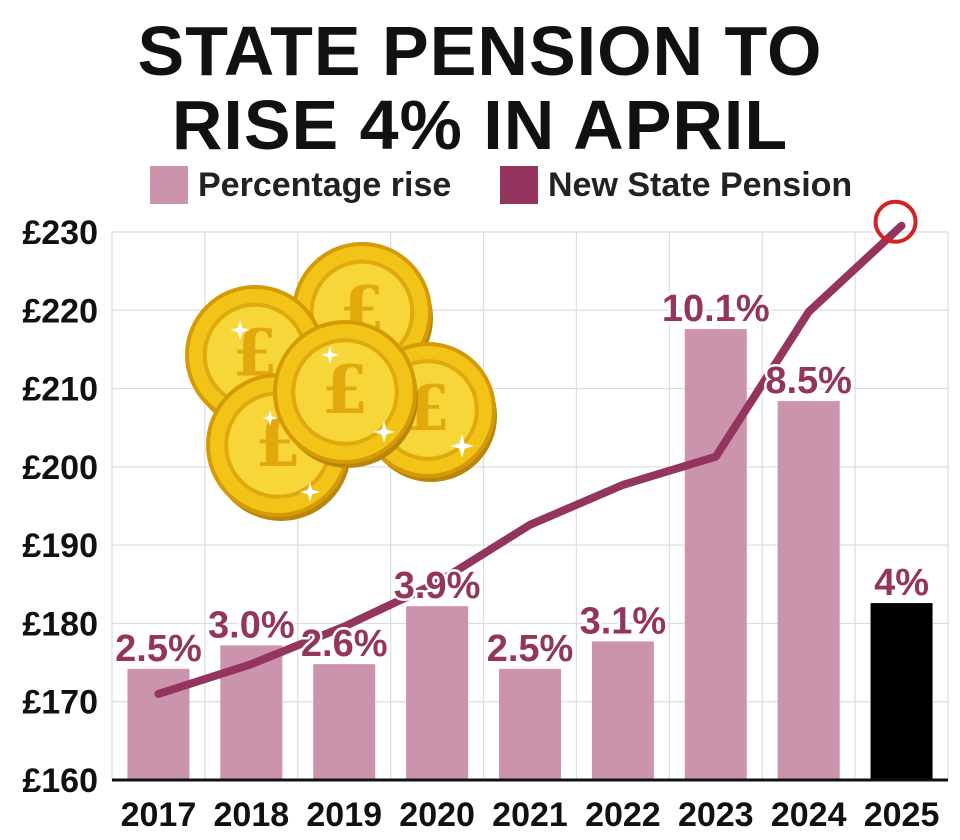 The image size is (960, 840). Describe the element at coordinates (480, 125) in the screenshot. I see `title-line-2: RISE 4% IN APRIL` at that location.